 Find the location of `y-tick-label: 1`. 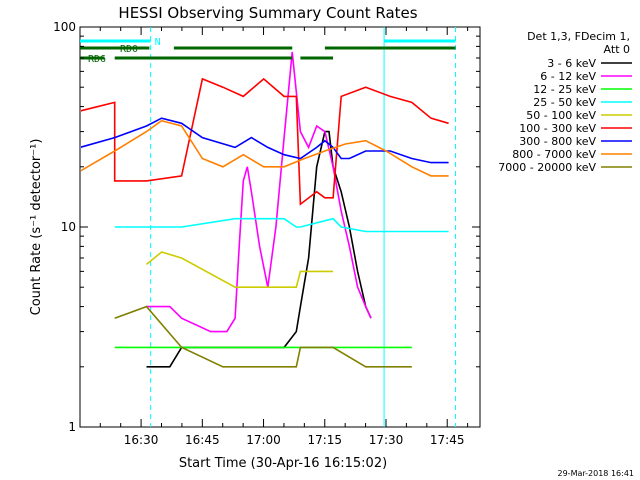

y-tick-label: 1 is located at coordinates (72, 427).